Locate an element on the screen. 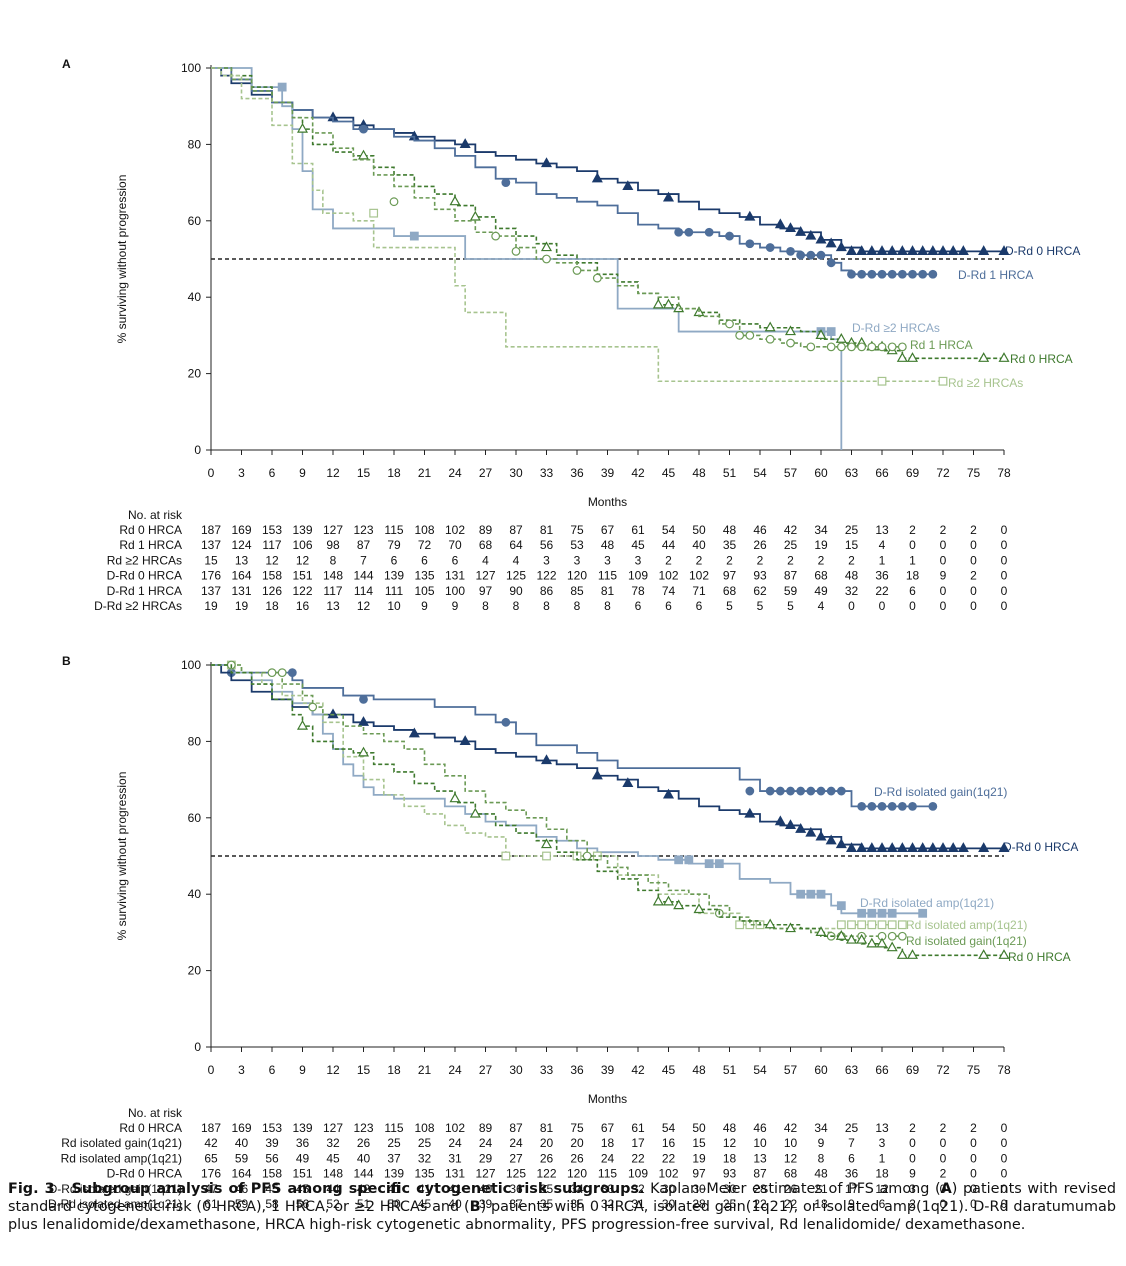 The width and height of the screenshot is (1126, 1266). risk-cell: 39 is located at coordinates (272, 1143).